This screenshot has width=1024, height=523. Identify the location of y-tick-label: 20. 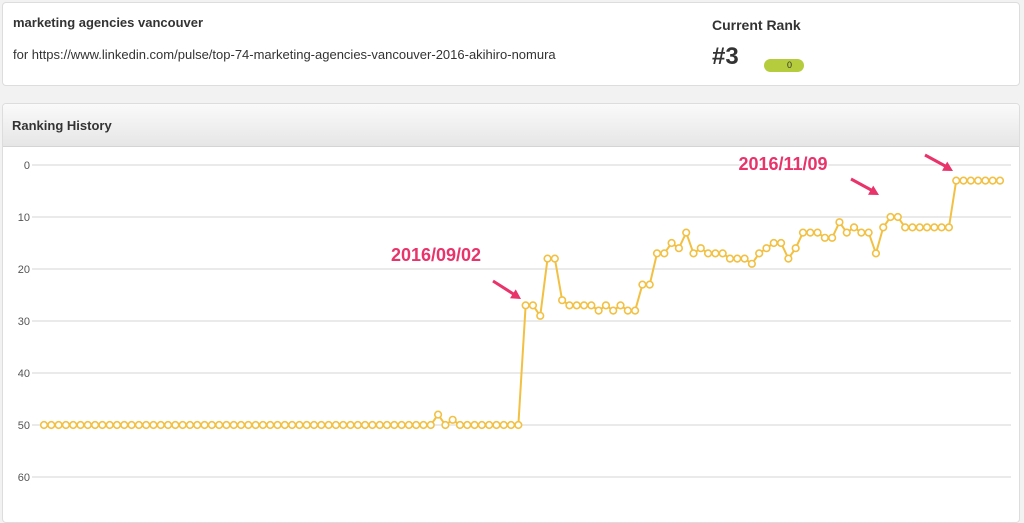
(24, 270).